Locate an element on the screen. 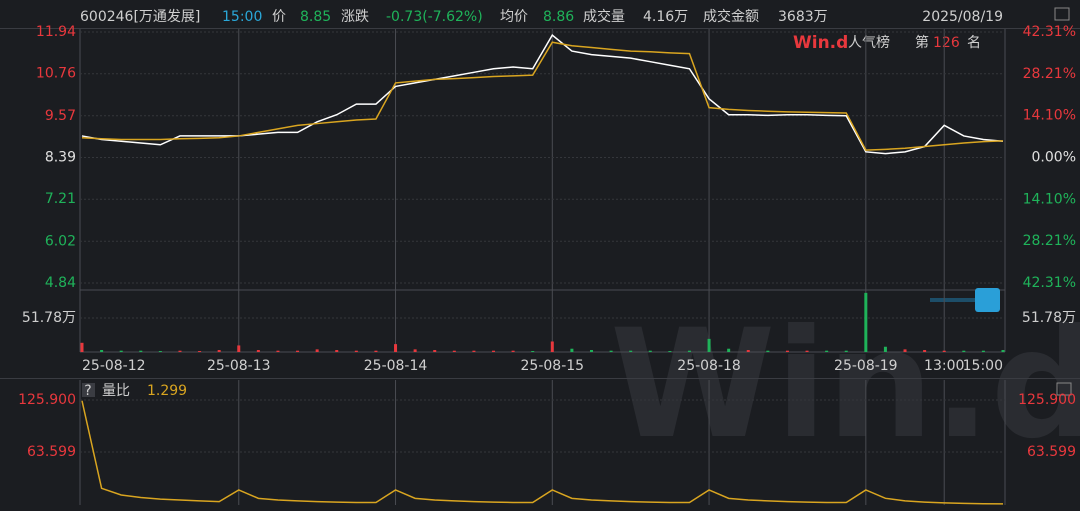 This screenshot has width=1080, height=511. y-tick-label: 8.39 is located at coordinates (60, 158).